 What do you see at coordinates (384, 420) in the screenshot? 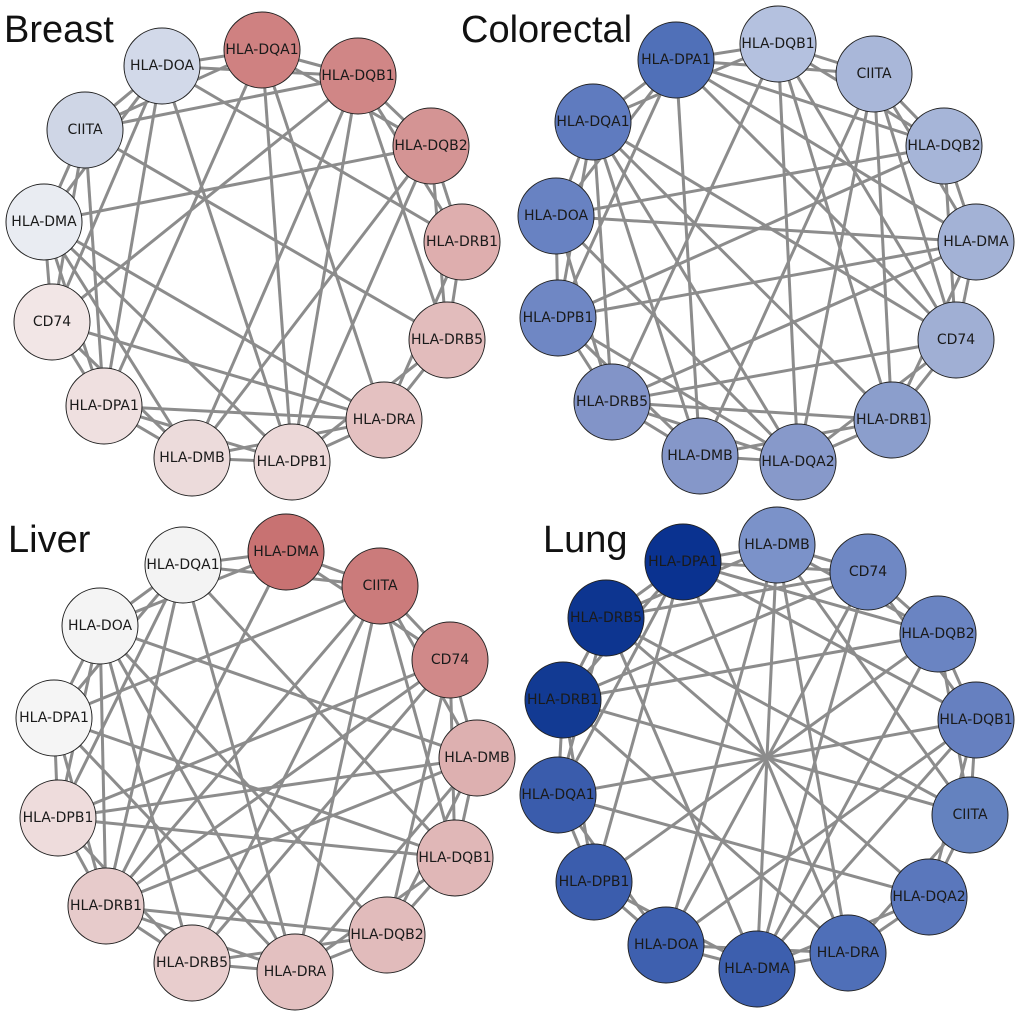
I see `breast-node-label: HLA-DRA` at bounding box center [384, 420].